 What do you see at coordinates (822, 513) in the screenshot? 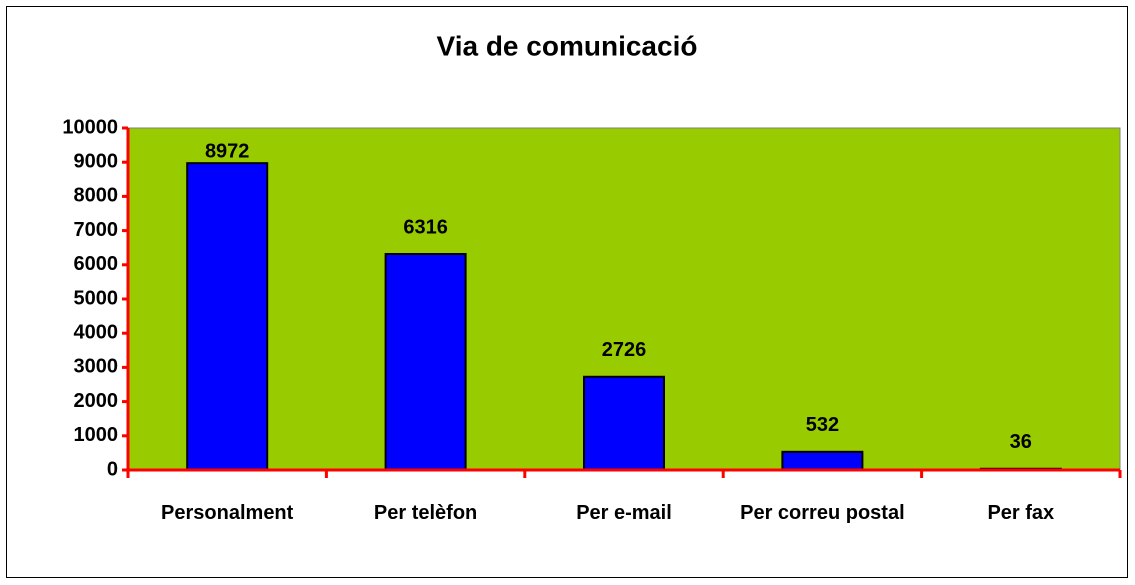
I see `x-tick-label: Per correu postal` at bounding box center [822, 513].